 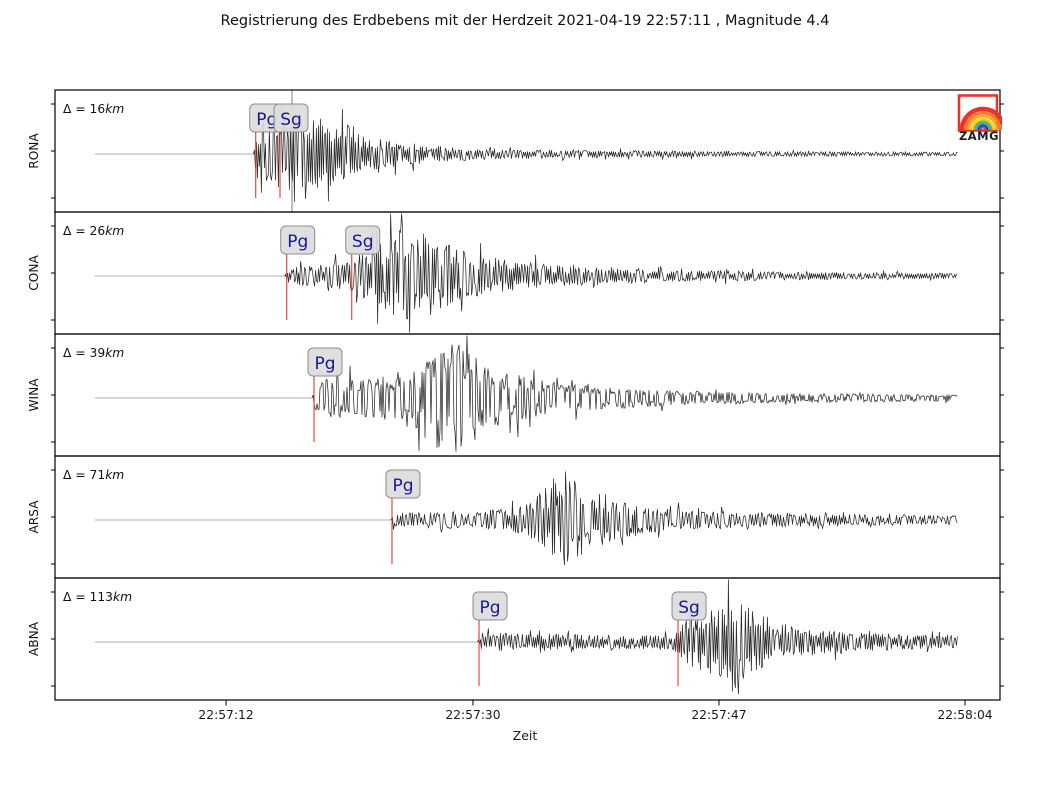 I want to click on panel-border-ABNA, so click(x=527, y=639).